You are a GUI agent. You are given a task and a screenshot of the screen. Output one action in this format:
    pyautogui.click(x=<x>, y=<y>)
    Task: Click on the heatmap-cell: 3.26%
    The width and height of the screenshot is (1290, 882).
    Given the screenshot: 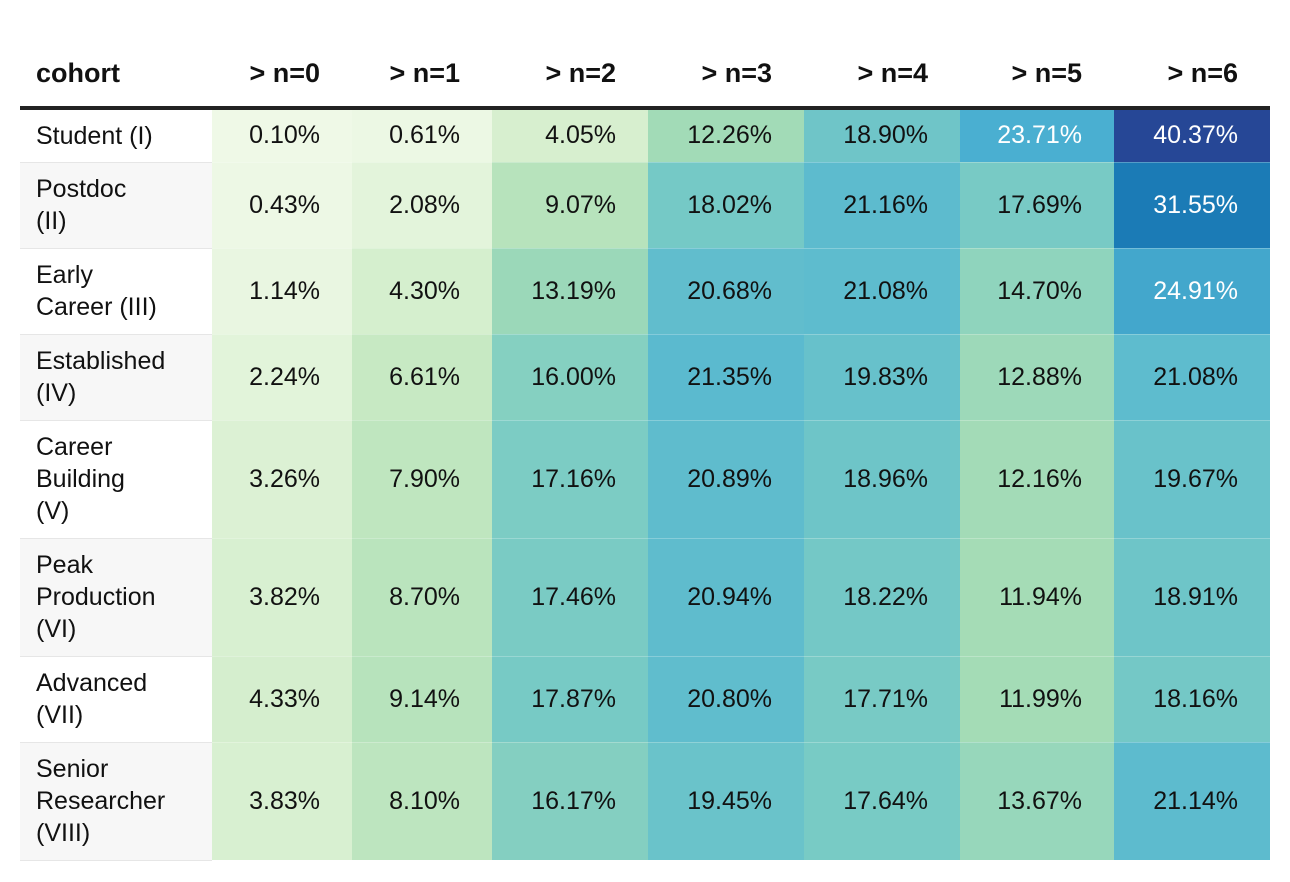 What is the action you would take?
    pyautogui.click(x=282, y=479)
    